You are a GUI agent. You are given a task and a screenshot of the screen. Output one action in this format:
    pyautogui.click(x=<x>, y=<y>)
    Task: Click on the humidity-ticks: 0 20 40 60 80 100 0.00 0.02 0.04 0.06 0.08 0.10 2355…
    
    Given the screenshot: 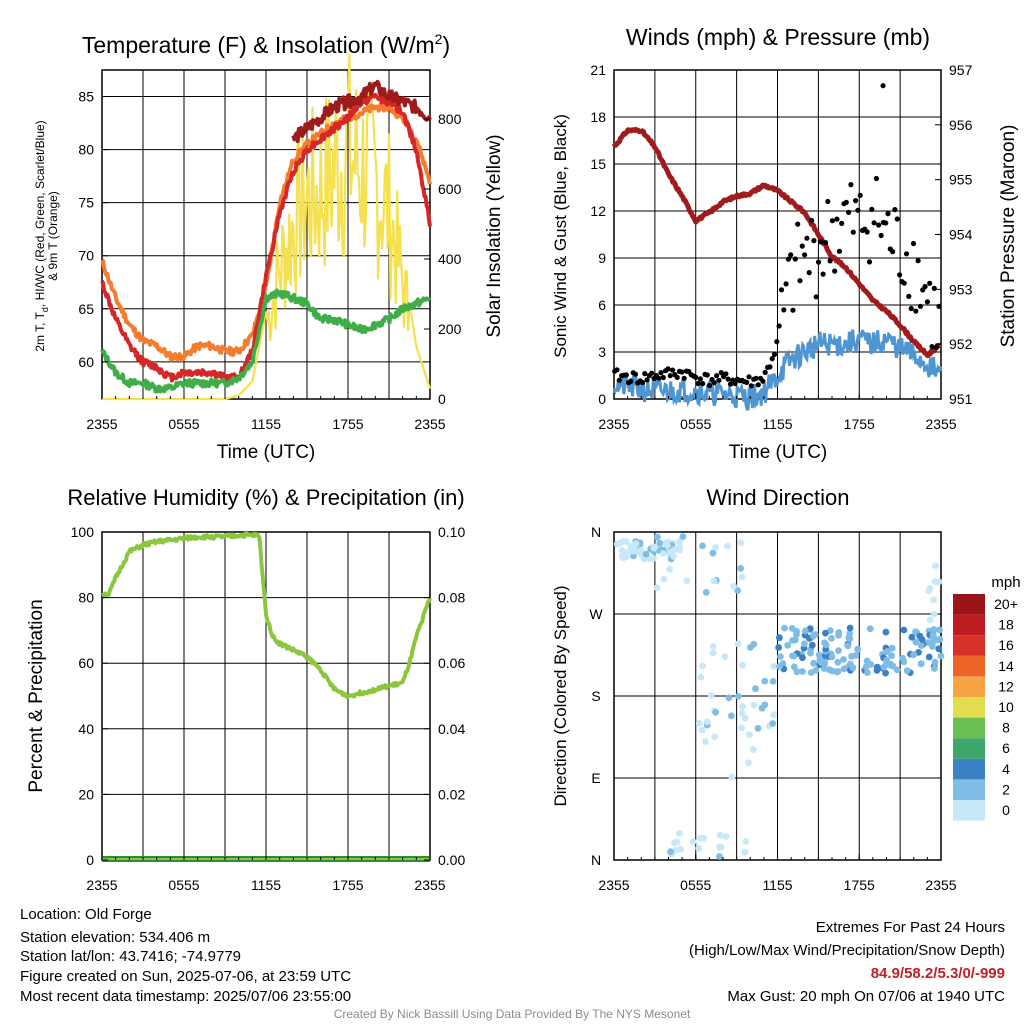 What is the action you would take?
    pyautogui.click(x=268, y=708)
    